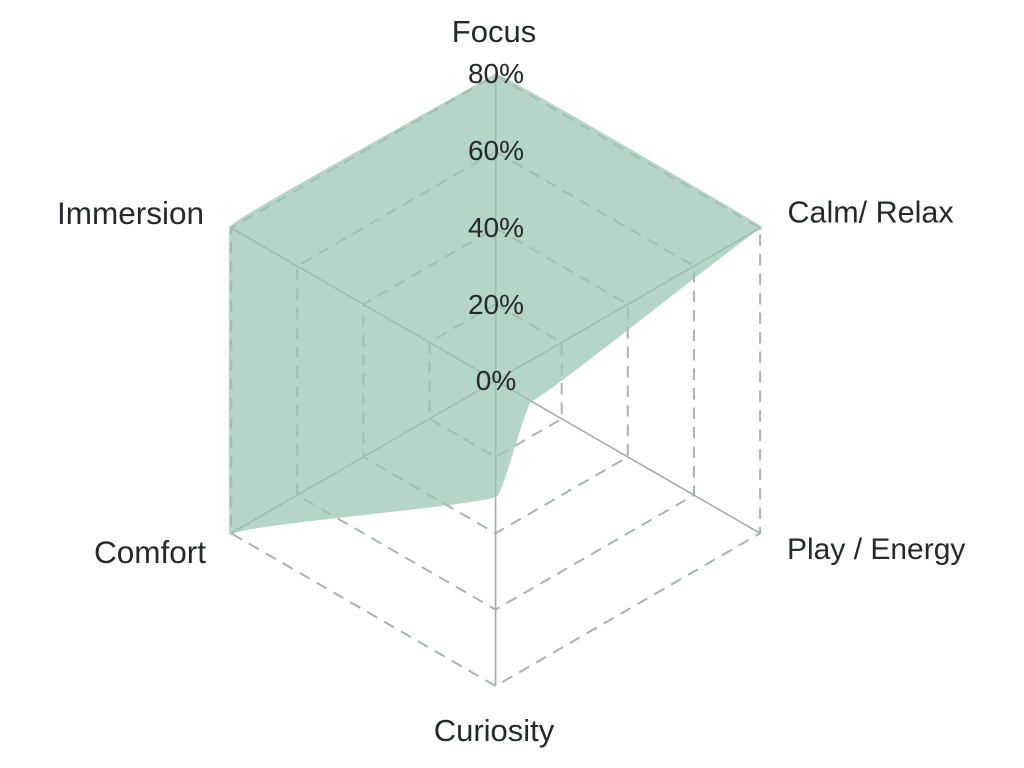 This screenshot has height=768, width=1024. Describe the element at coordinates (496, 227) in the screenshot. I see `svg-text: 40%` at that location.